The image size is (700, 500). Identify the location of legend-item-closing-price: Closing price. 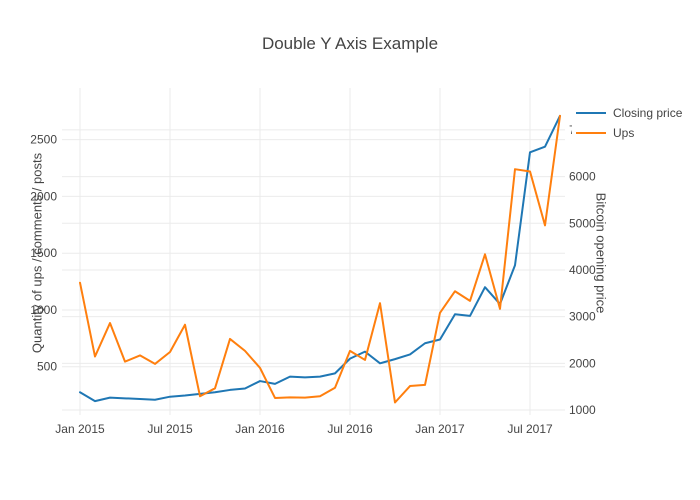
(629, 113).